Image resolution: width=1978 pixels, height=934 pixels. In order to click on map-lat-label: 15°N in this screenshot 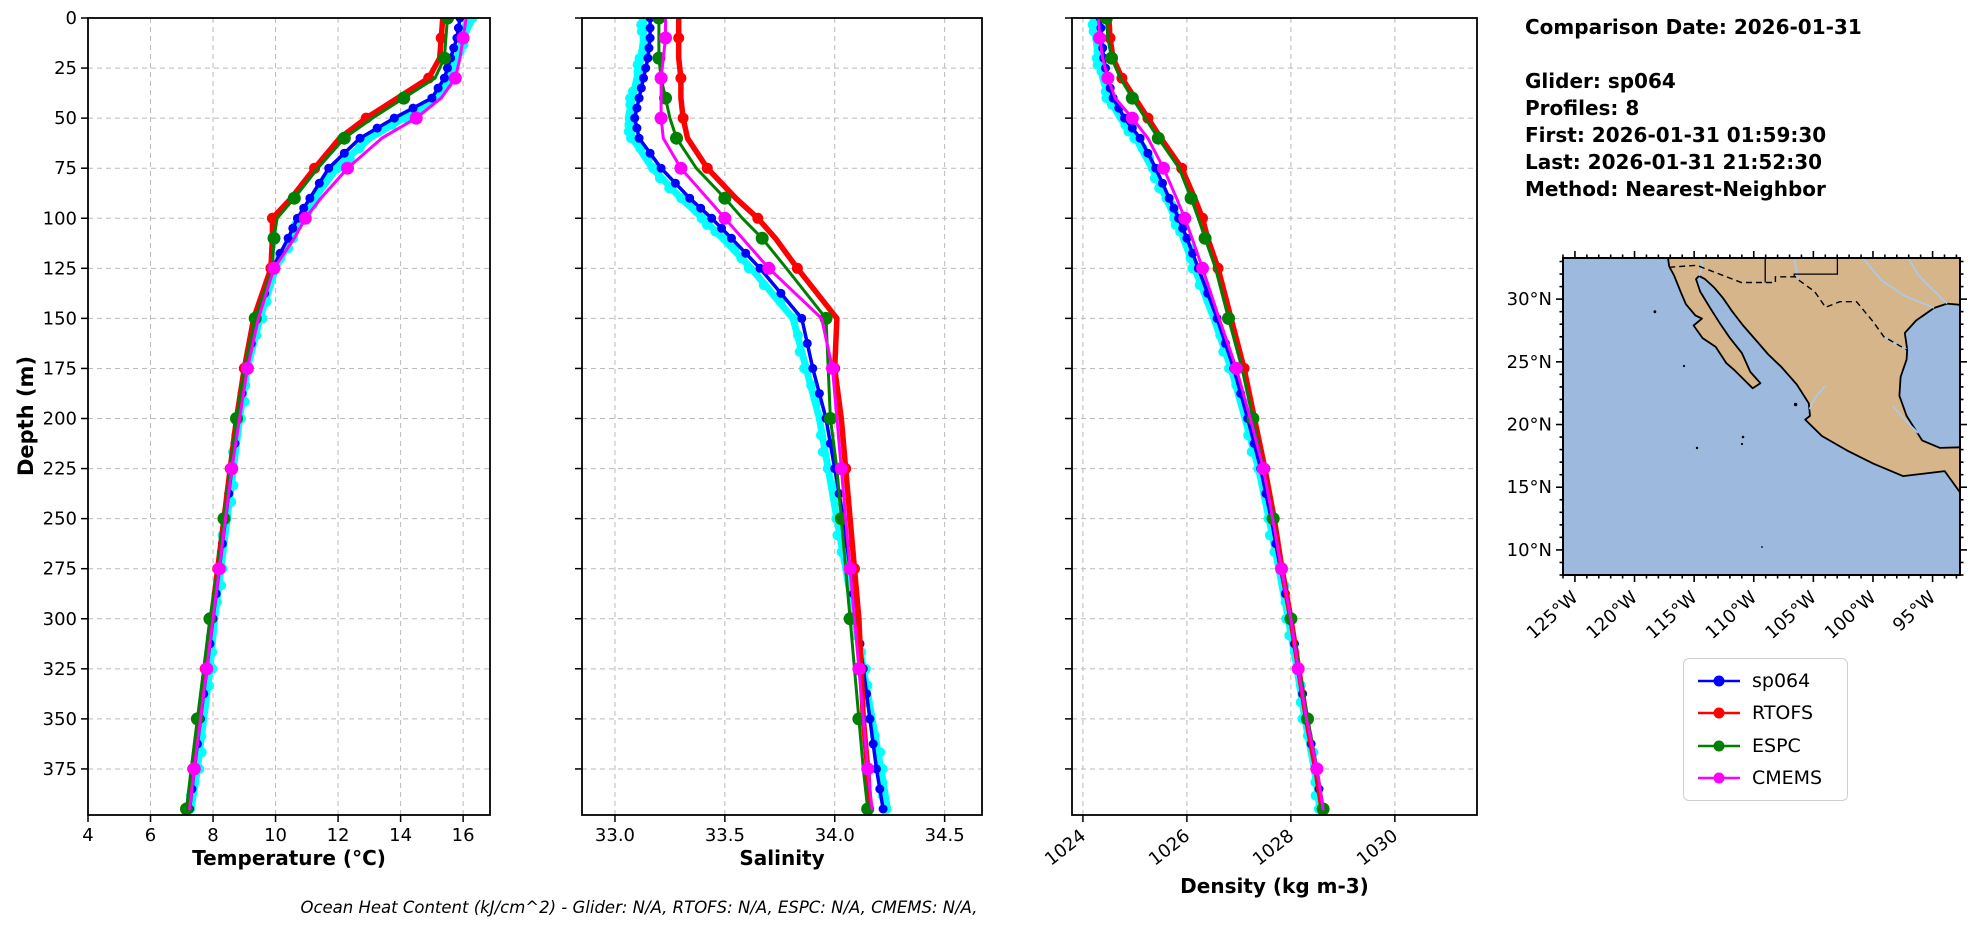, I will do `click(1529, 487)`.